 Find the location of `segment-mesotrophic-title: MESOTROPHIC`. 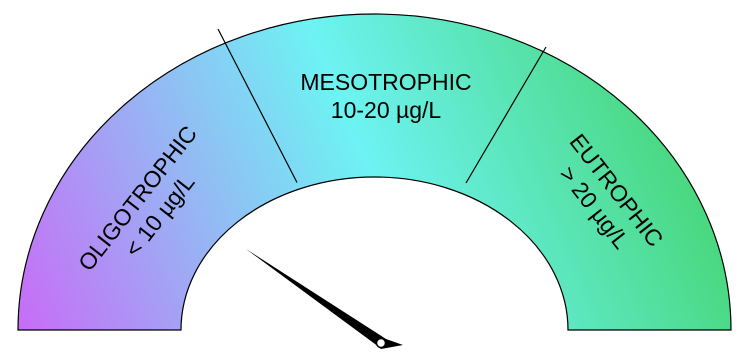

segment-mesotrophic-title: MESOTROPHIC is located at coordinates (385, 82).